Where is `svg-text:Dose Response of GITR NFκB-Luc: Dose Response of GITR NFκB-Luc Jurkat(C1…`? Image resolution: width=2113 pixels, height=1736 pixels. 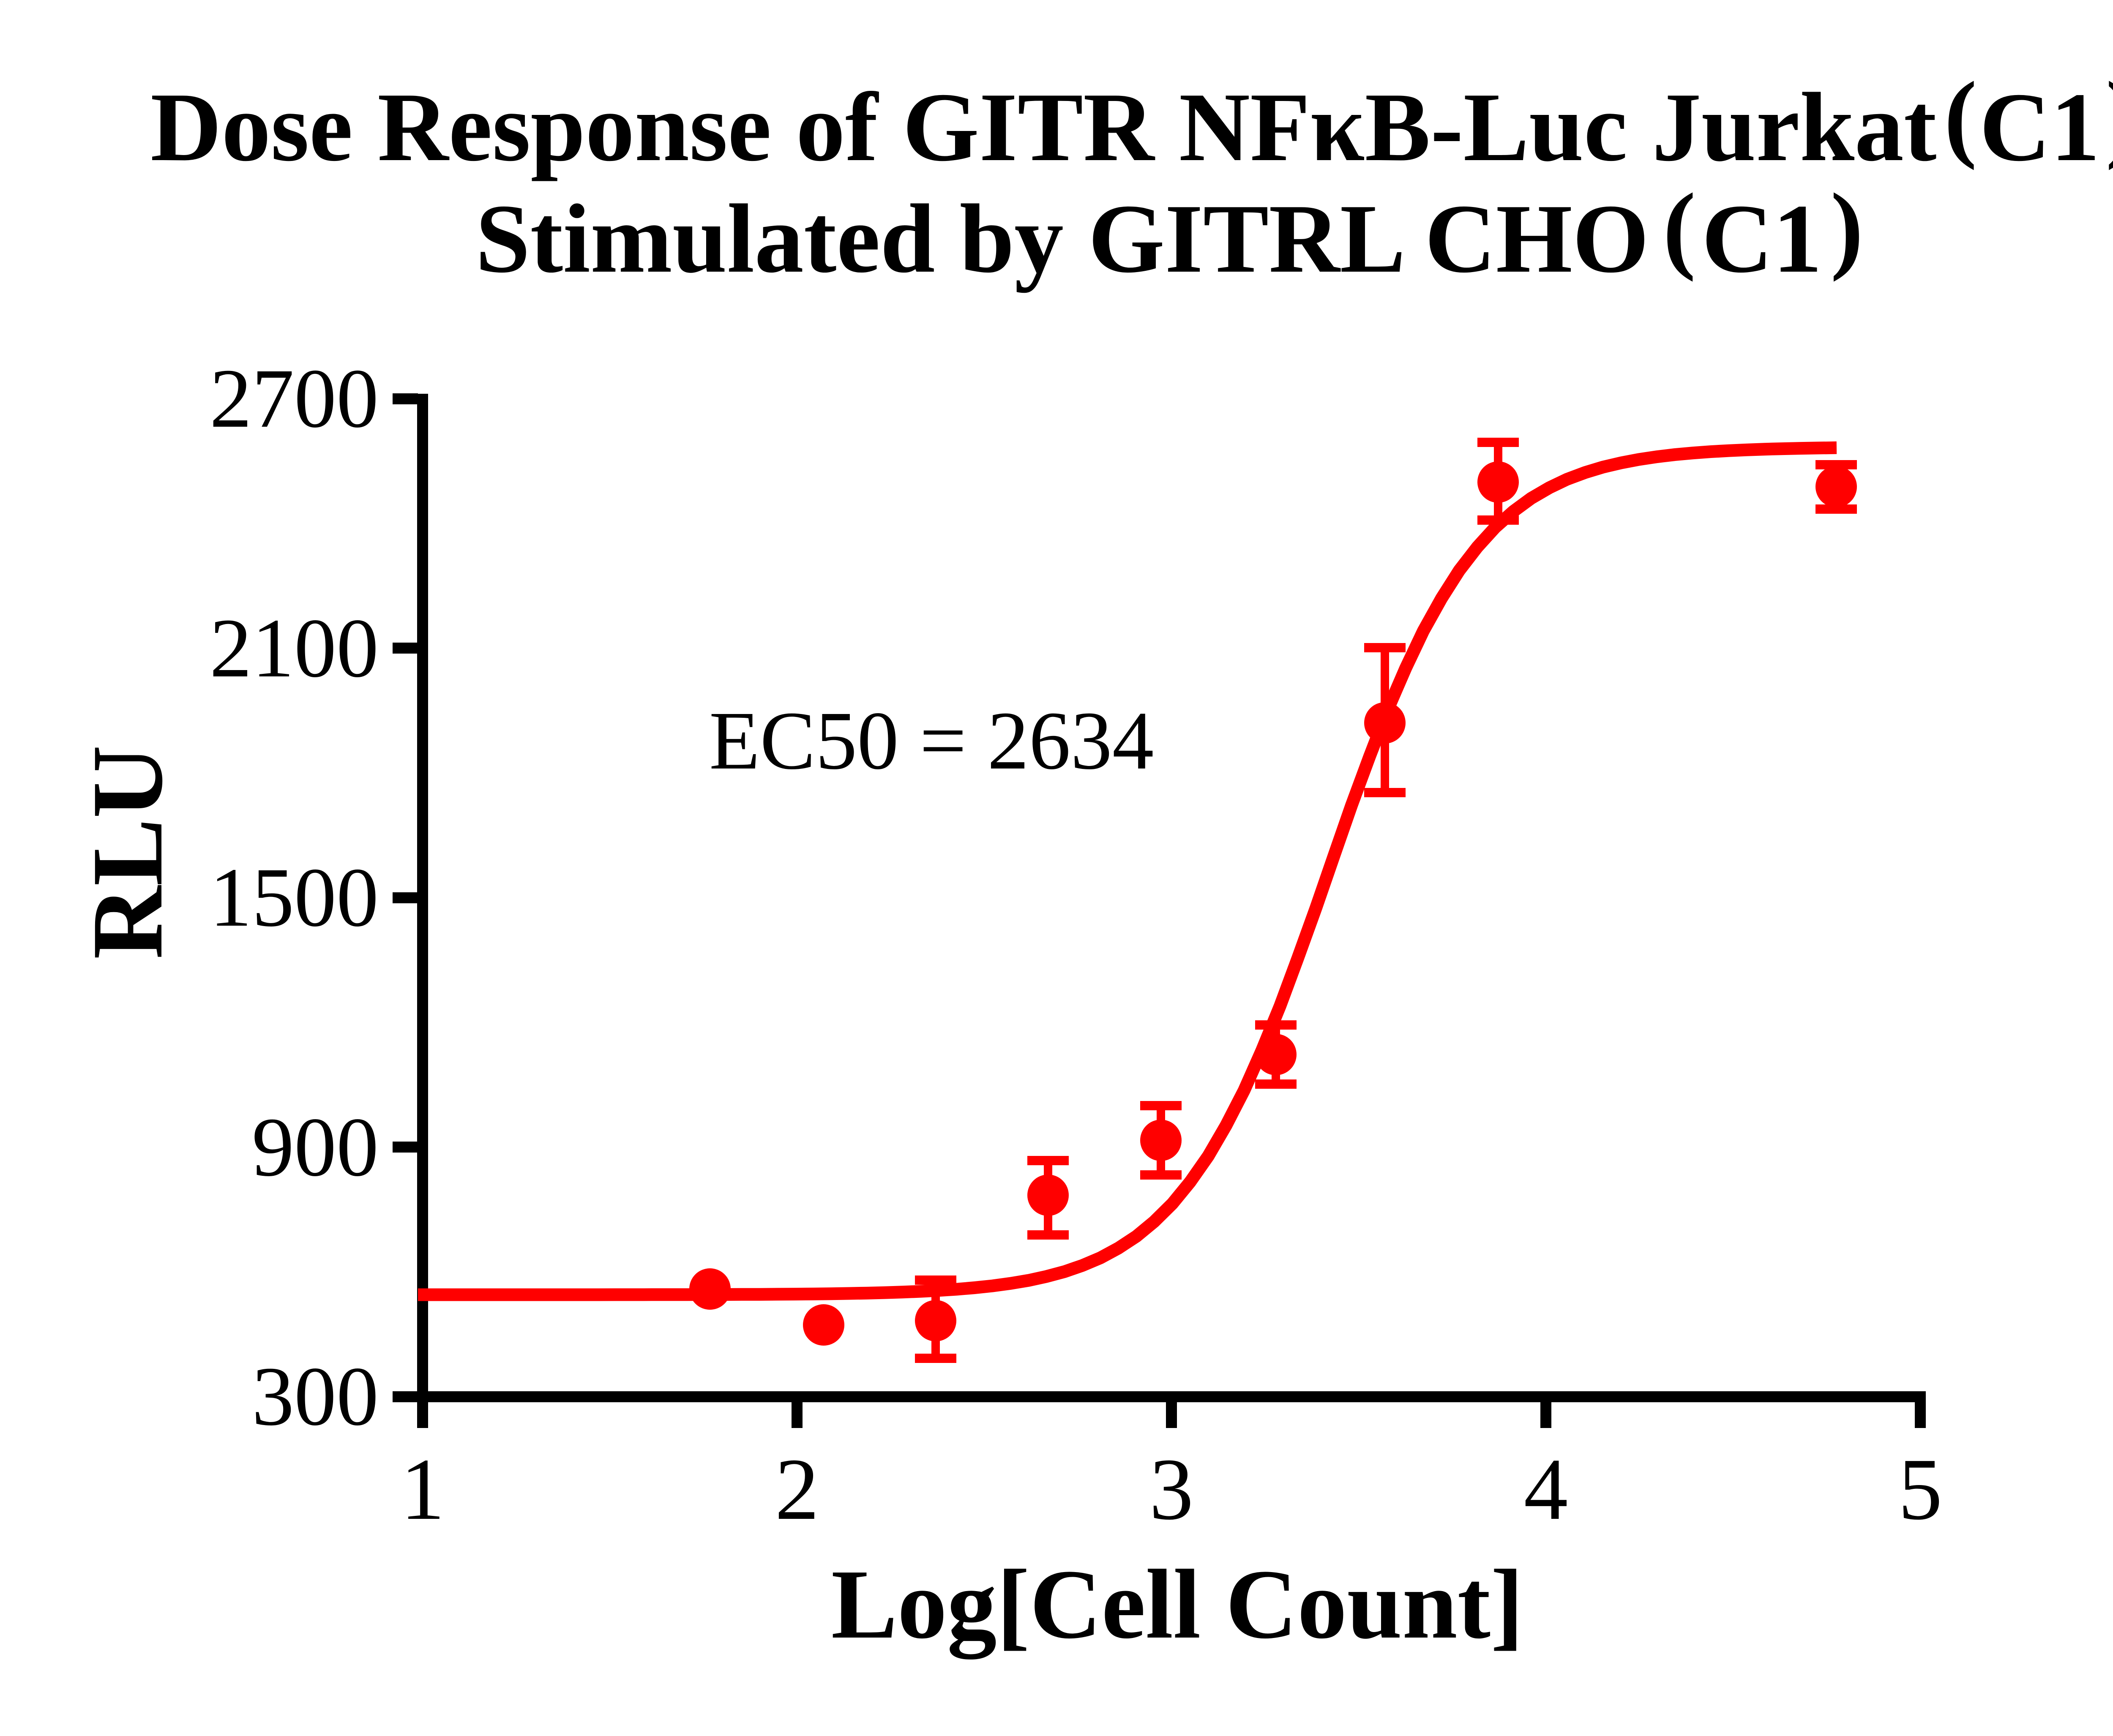 svg-text:Dose Response of GITR NFκB-Luc: Dose Response of GITR NFκB-Luc Jurkat(C1… is located at coordinates (1131, 122).